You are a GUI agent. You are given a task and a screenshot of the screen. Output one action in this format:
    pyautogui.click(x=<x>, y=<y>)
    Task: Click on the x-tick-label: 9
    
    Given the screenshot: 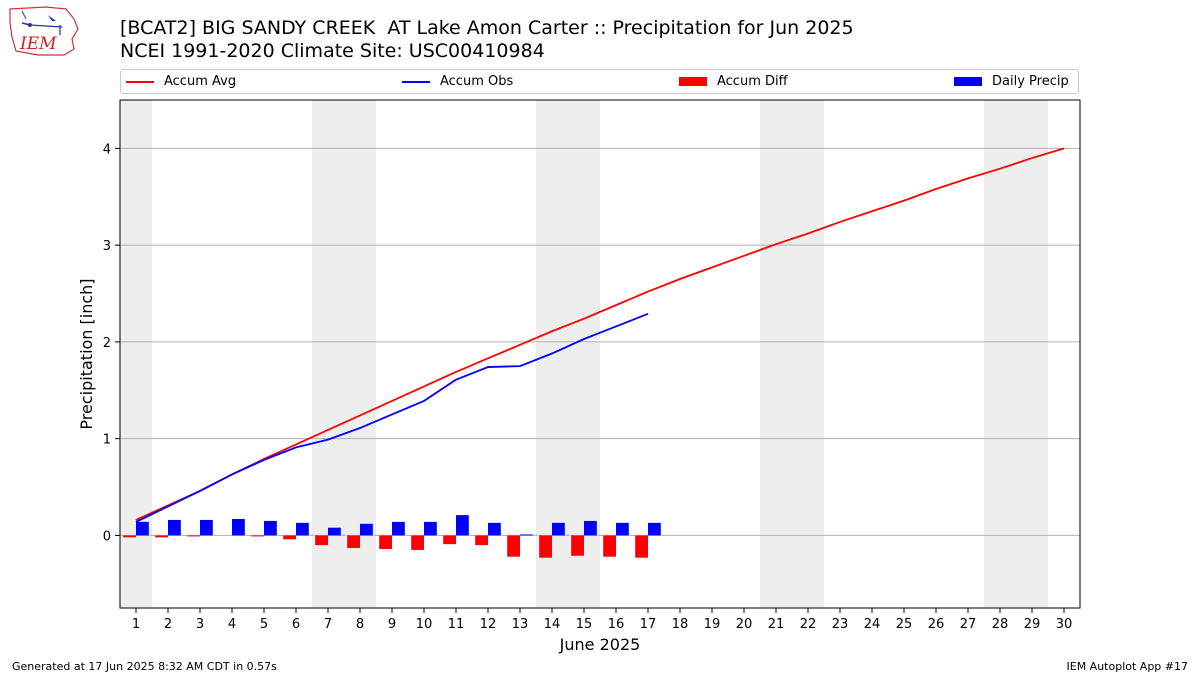 What is the action you would take?
    pyautogui.click(x=392, y=624)
    